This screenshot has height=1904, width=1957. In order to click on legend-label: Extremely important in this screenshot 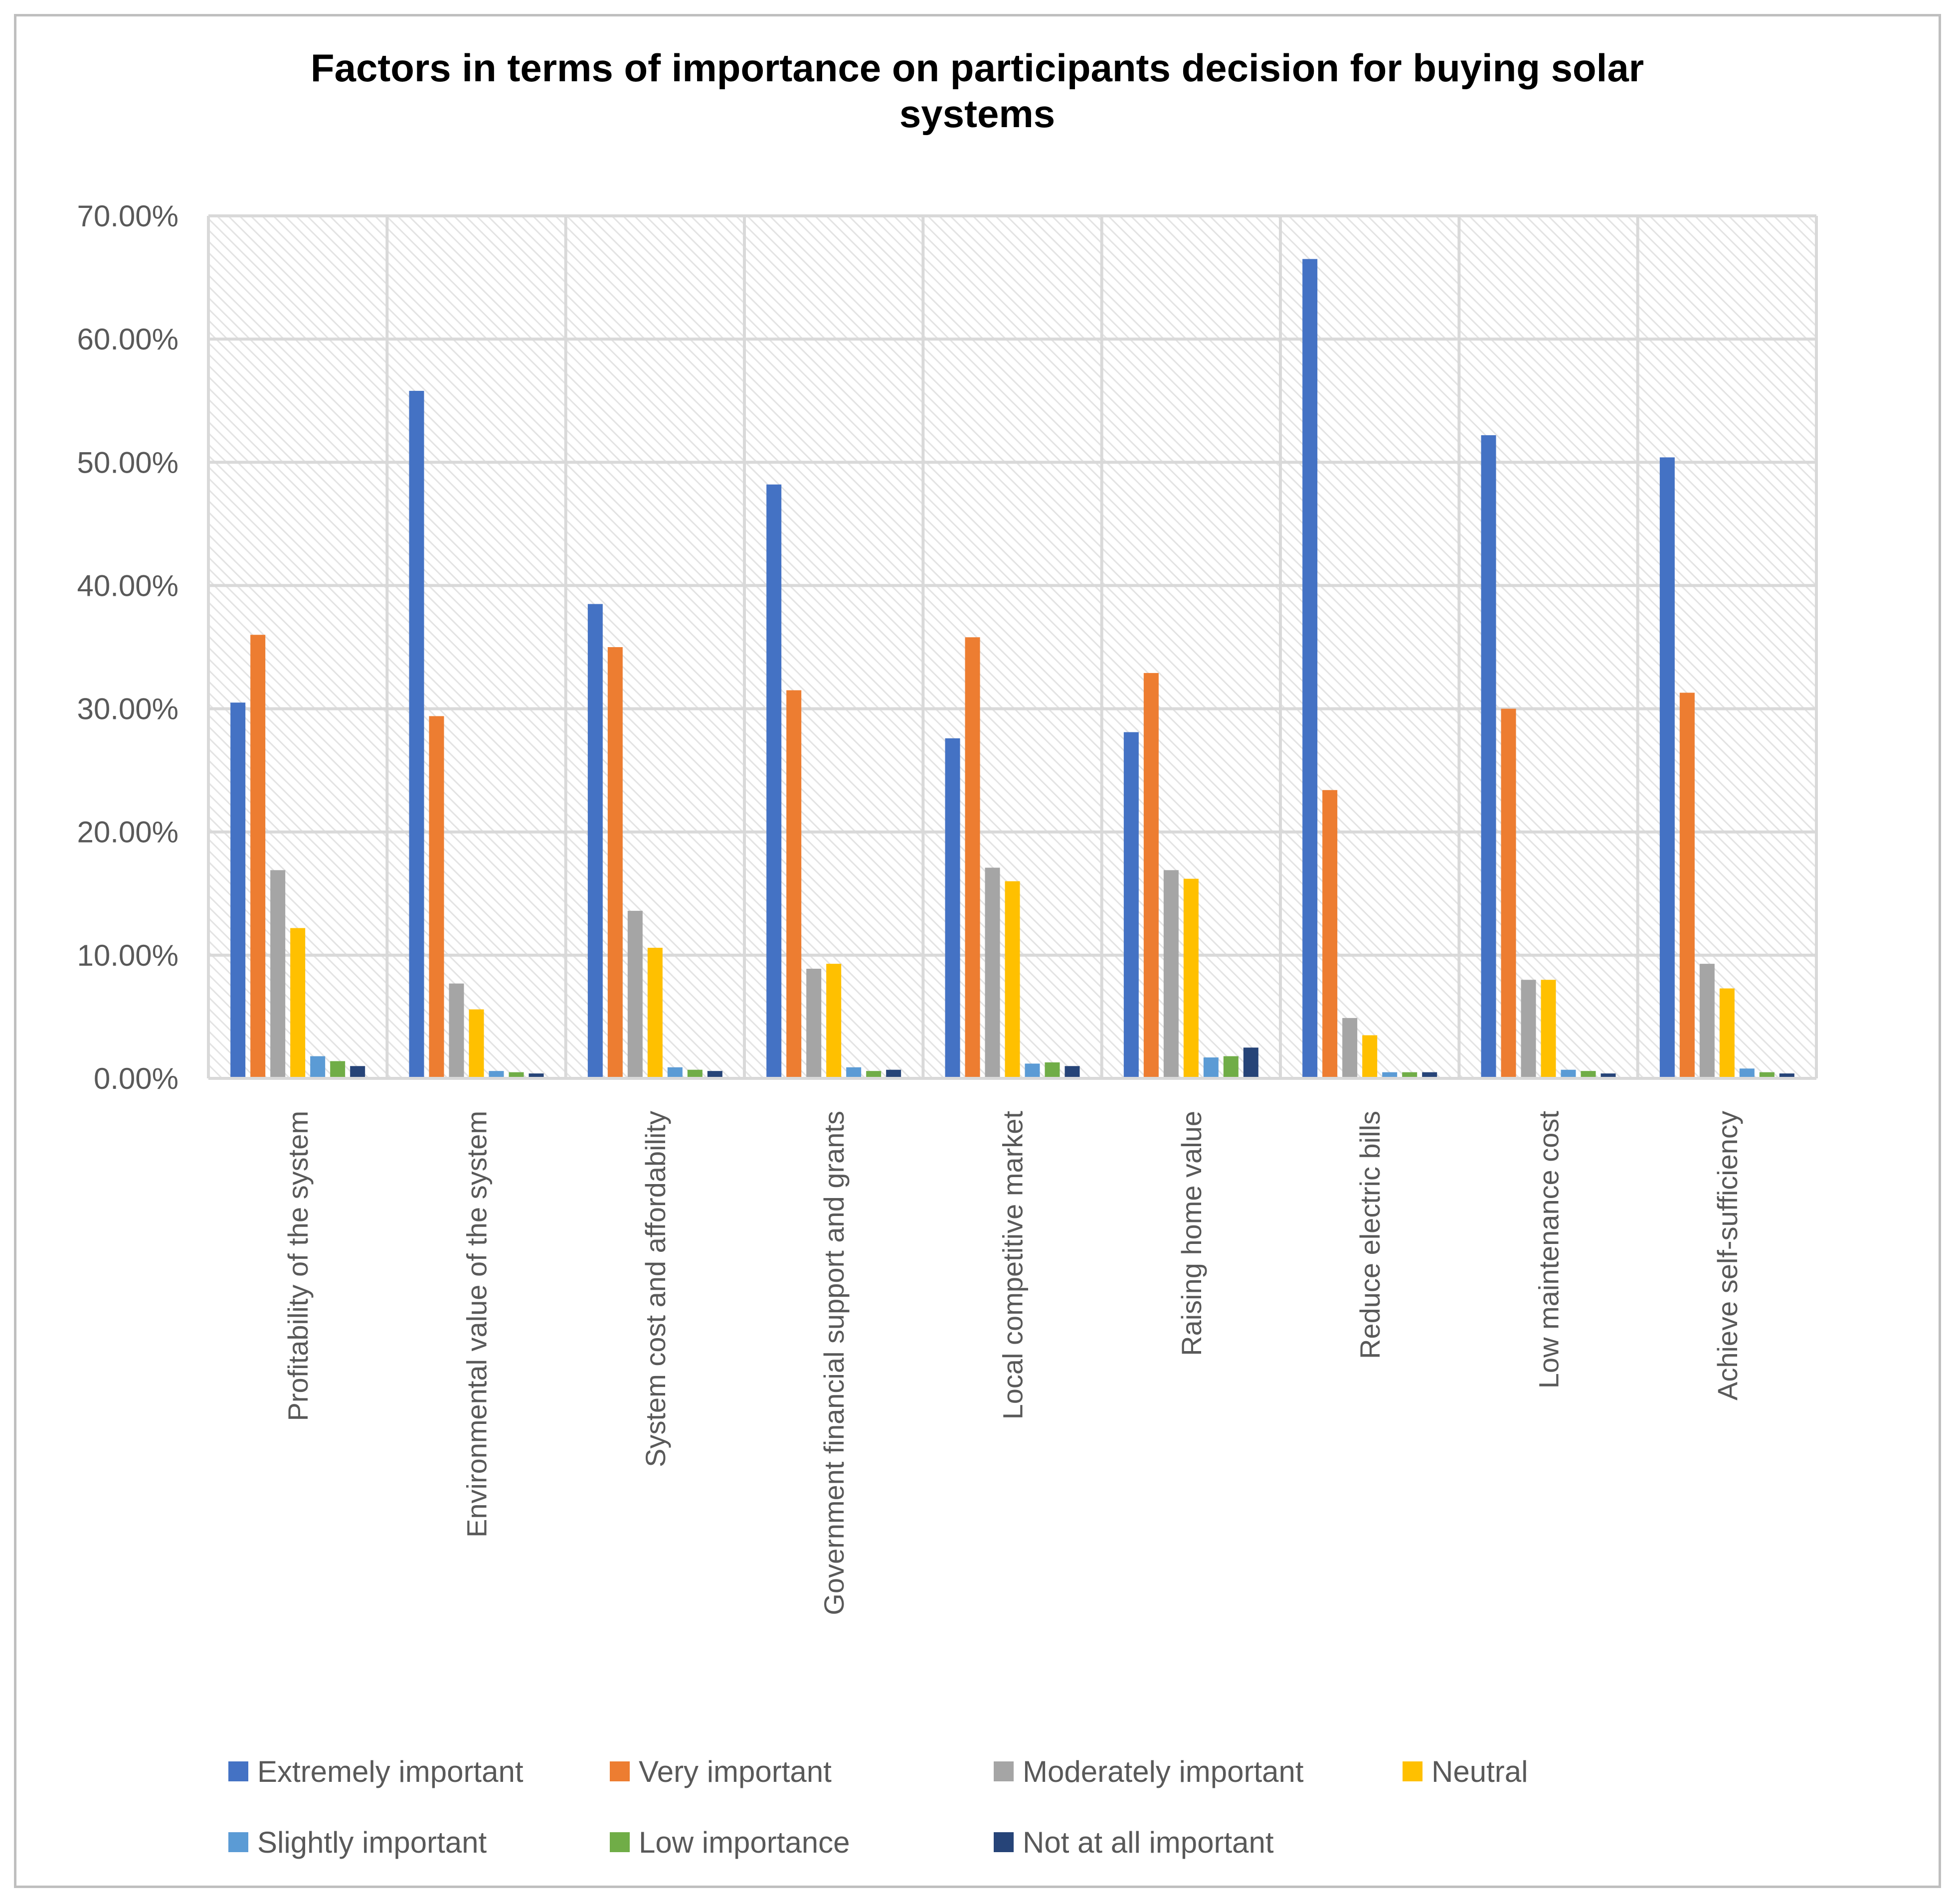, I will do `click(390, 1772)`.